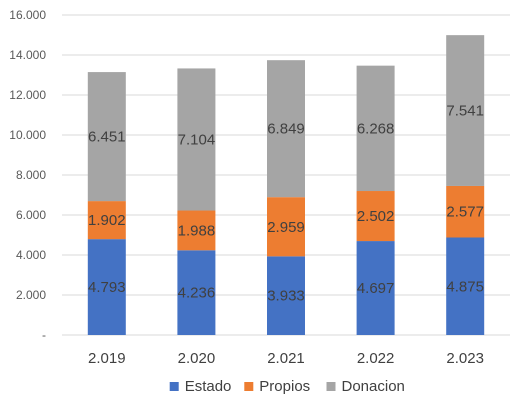 The image size is (514, 406). I want to click on legend-label-donacion: Donacion, so click(373, 386).